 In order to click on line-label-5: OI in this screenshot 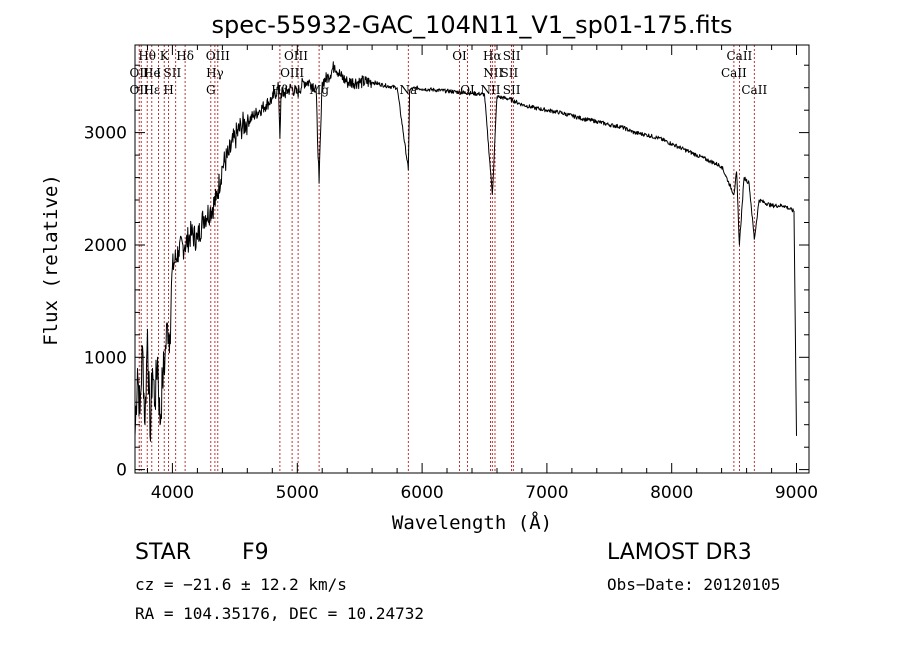, I will do `click(459, 56)`.